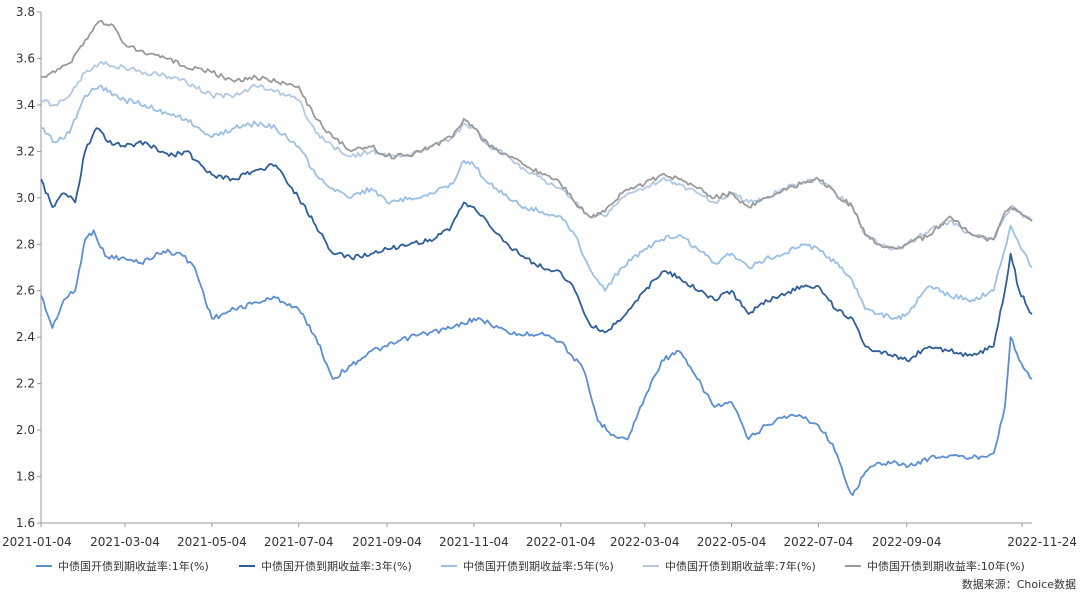  Describe the element at coordinates (125, 542) in the screenshot. I see `x-tick-label: 2021-03-04` at that location.